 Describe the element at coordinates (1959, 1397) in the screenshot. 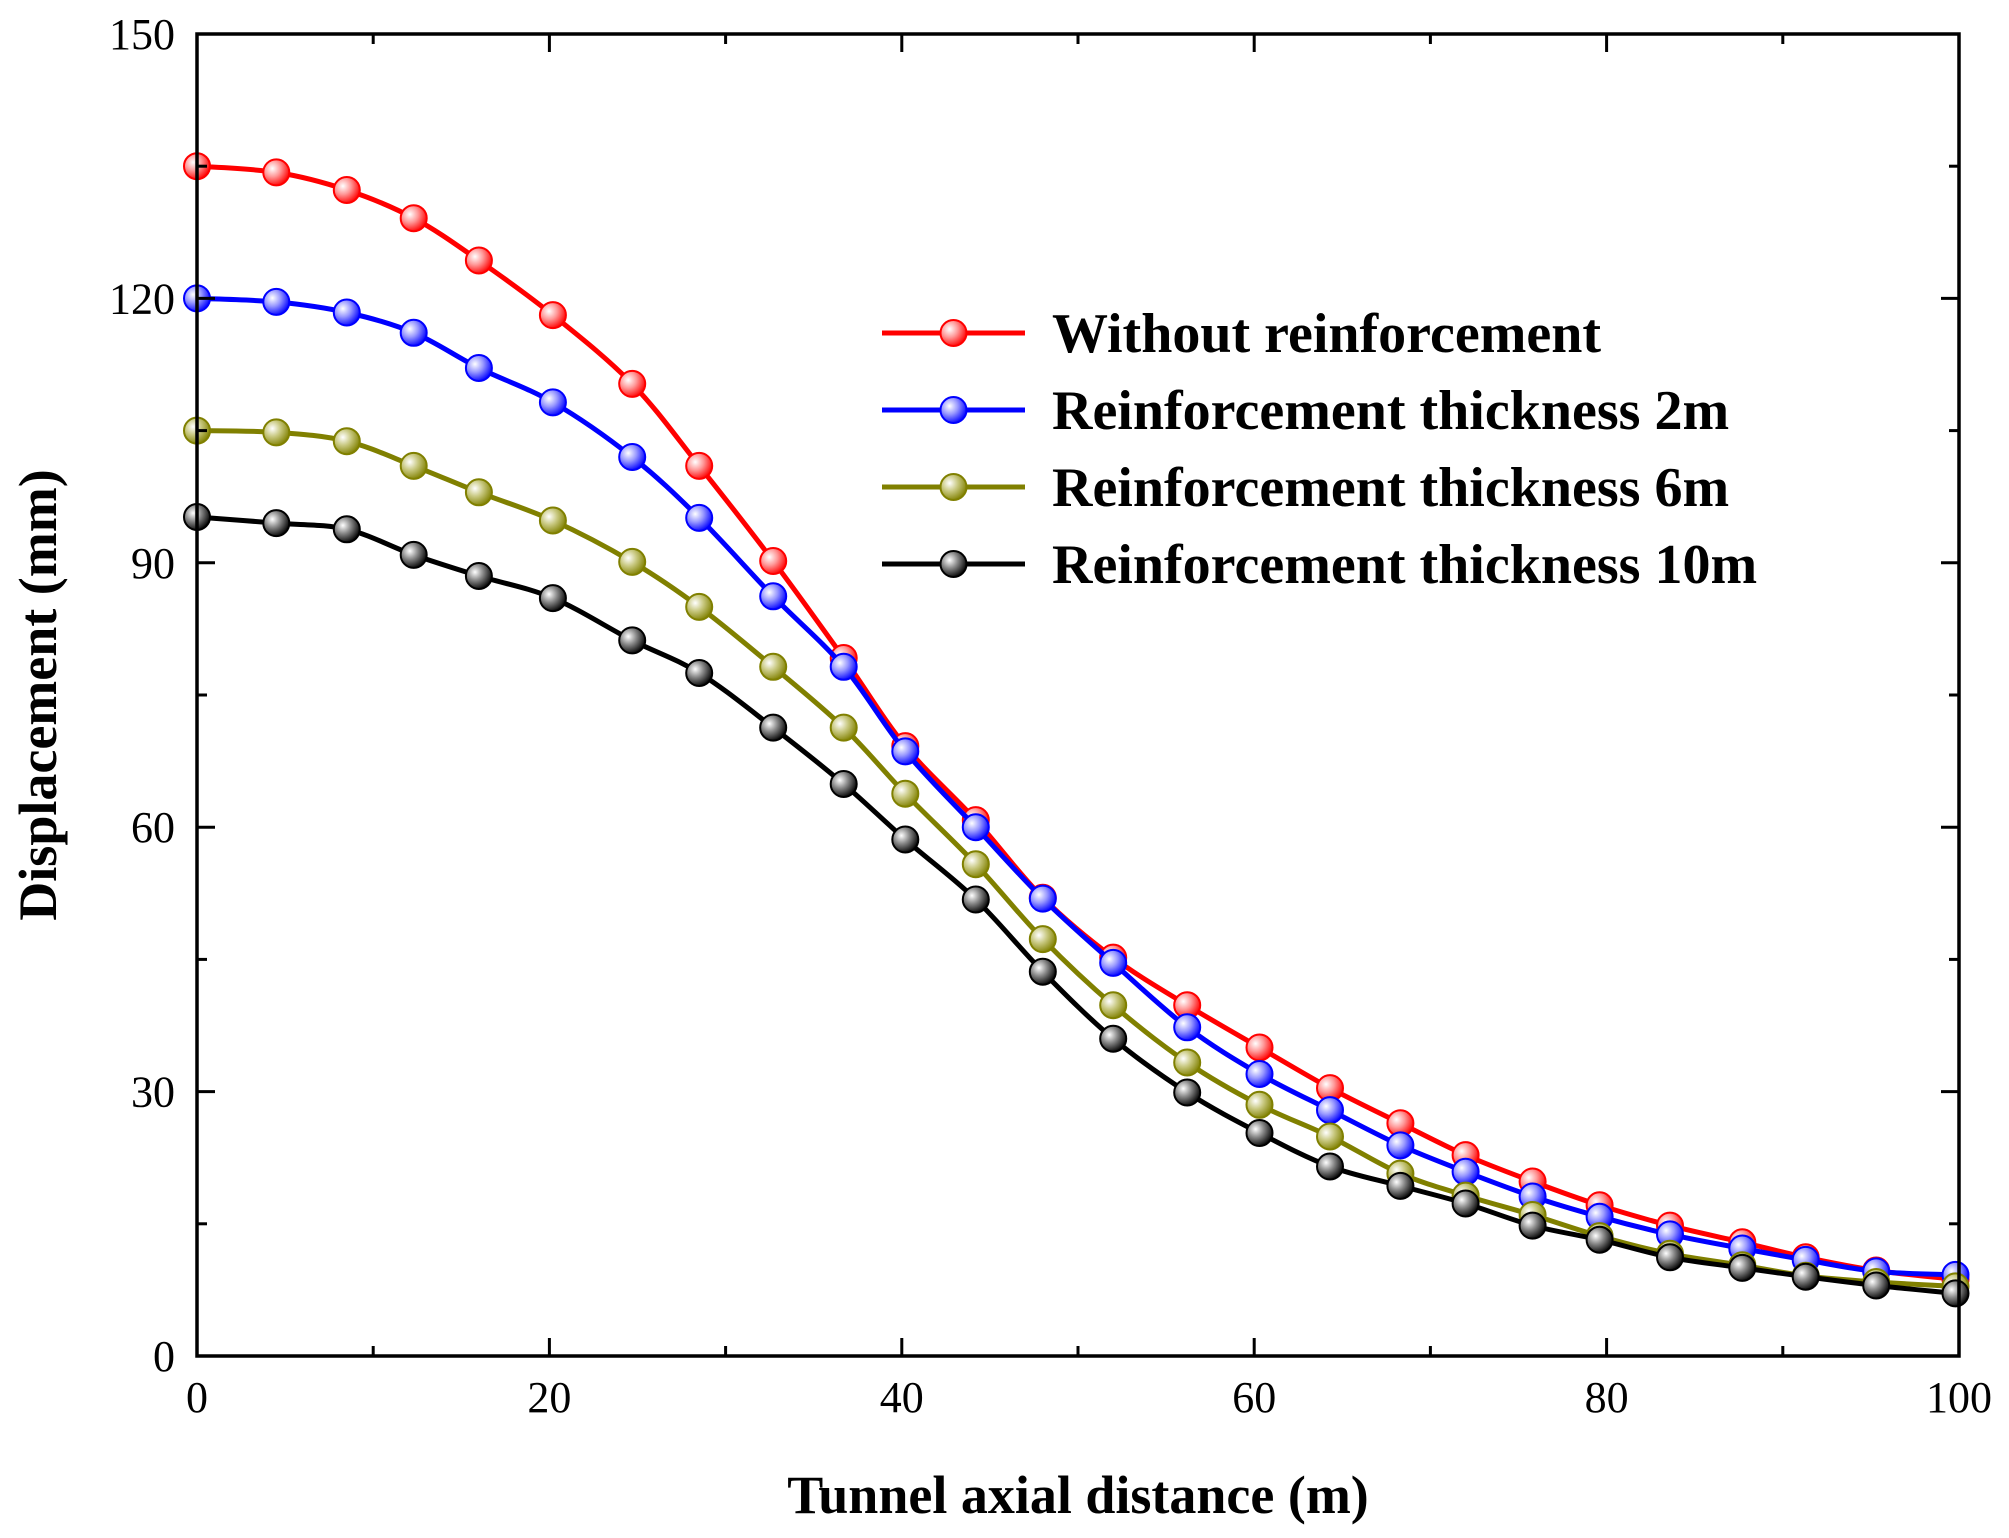

I see `x-tick-label: 100` at that location.